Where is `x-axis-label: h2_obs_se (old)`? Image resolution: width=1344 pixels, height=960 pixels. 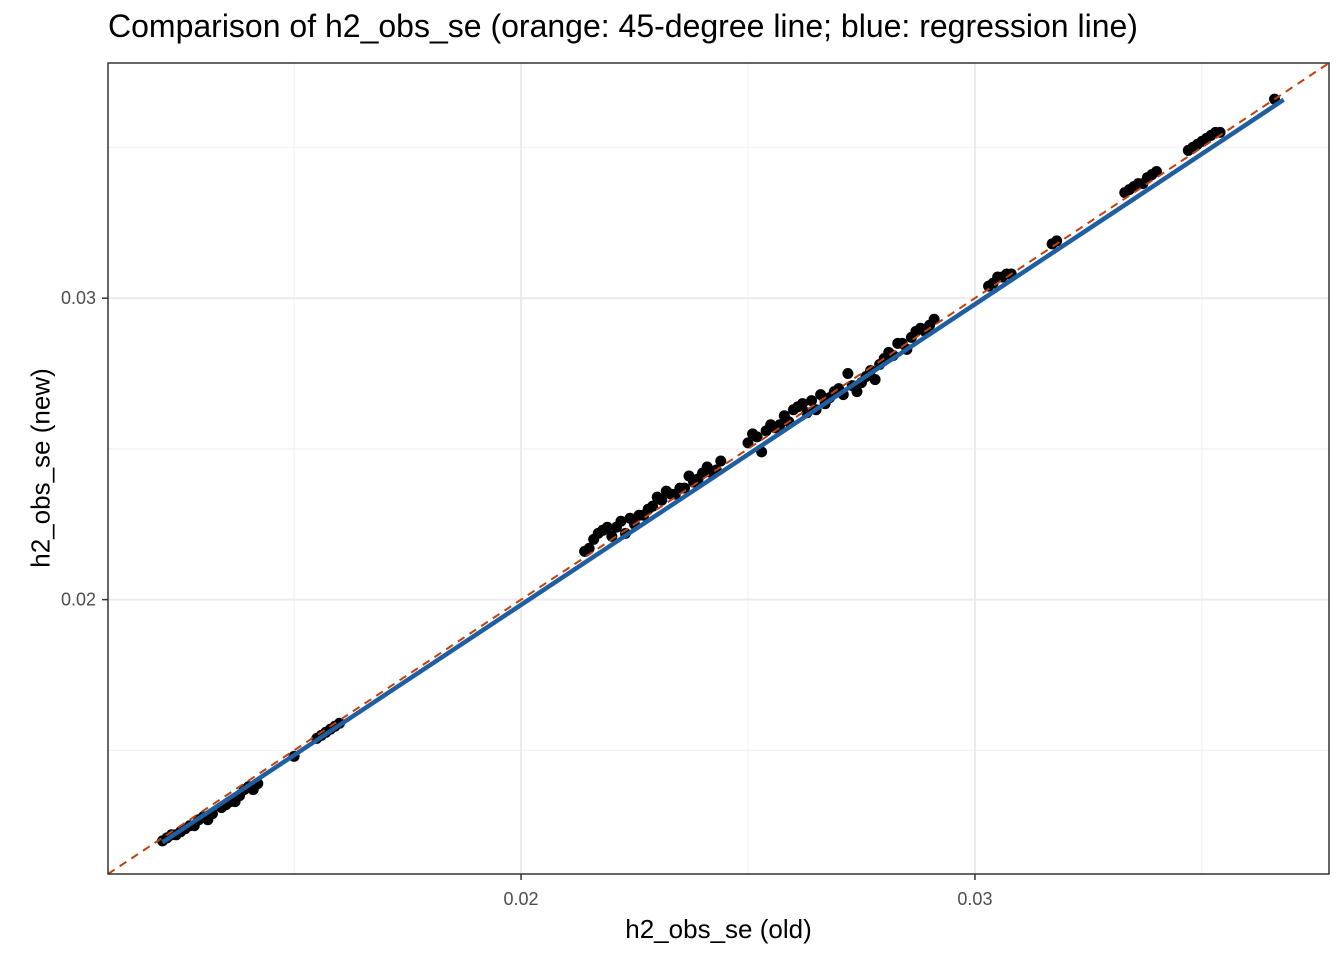 x-axis-label: h2_obs_se (old) is located at coordinates (718, 929).